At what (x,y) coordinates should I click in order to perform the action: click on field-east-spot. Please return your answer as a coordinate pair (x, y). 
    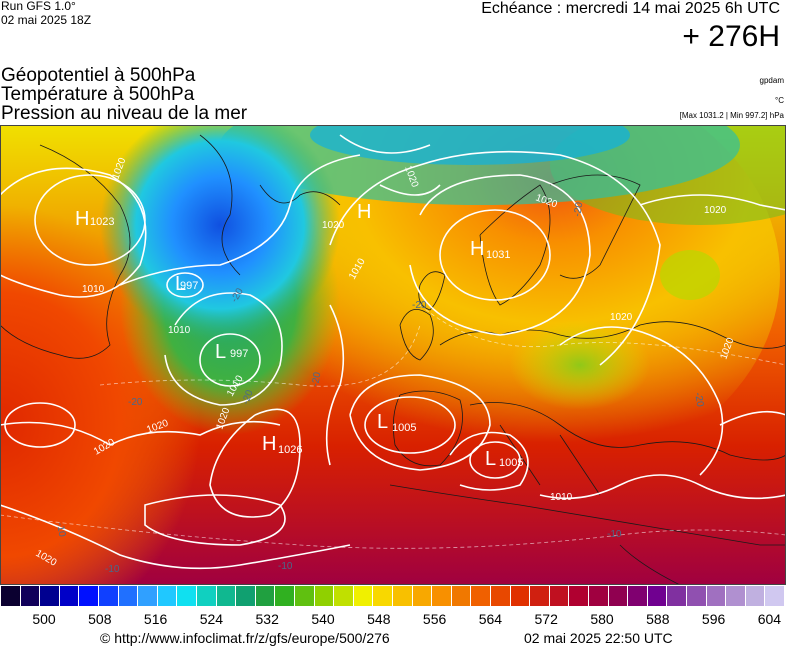
    Looking at the image, I should click on (690, 275).